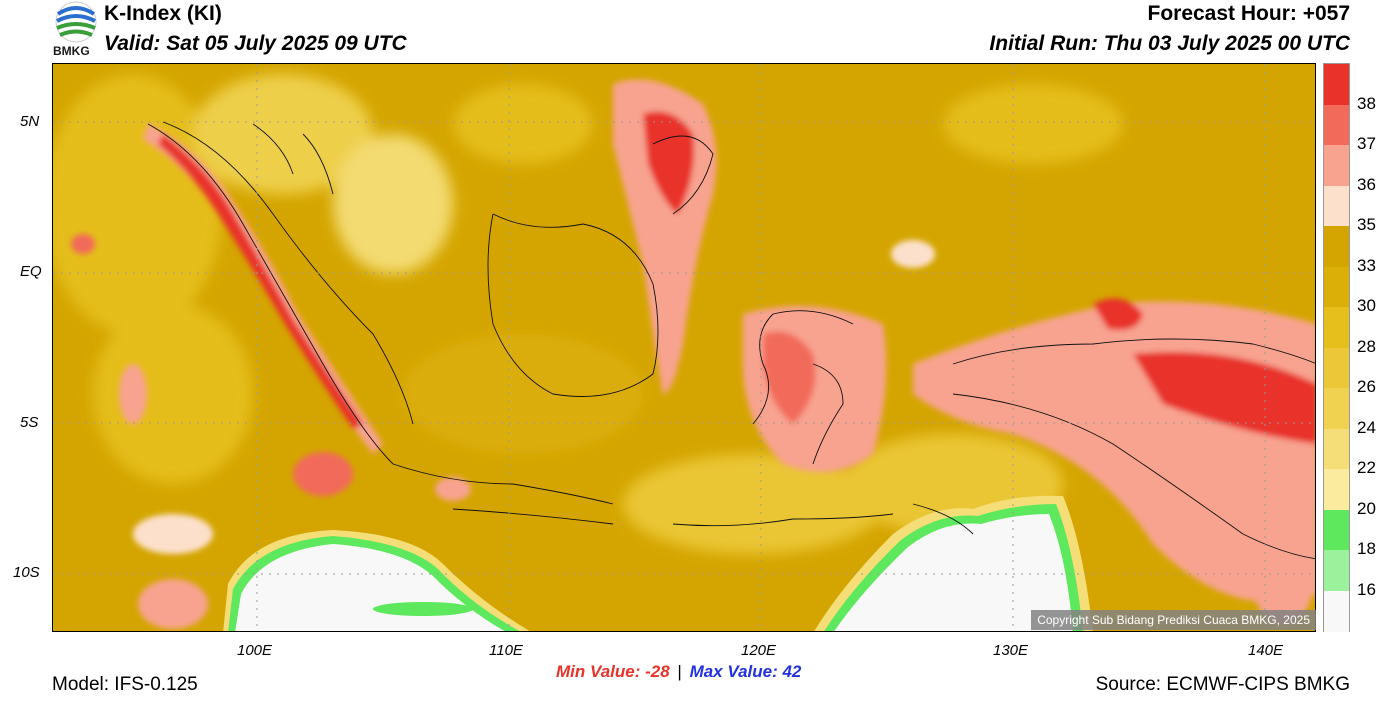  Describe the element at coordinates (71, 51) in the screenshot. I see `logo-text: BMKG` at that location.